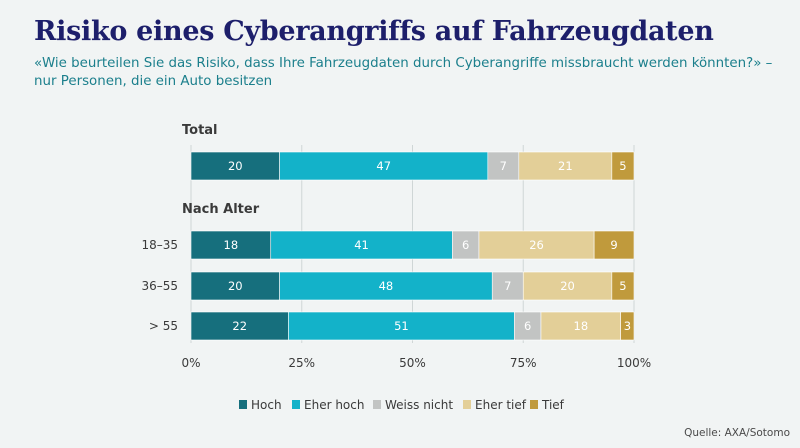 Image resolution: width=800 pixels, height=448 pixels. I want to click on data-label: 51, so click(401, 326).